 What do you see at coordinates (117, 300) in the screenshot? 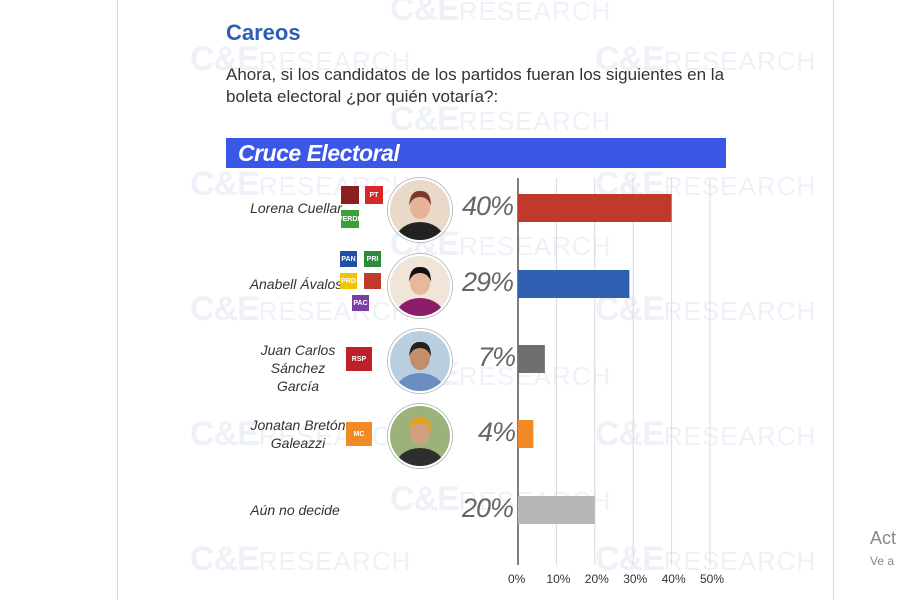
I see `frame-left-border` at bounding box center [117, 300].